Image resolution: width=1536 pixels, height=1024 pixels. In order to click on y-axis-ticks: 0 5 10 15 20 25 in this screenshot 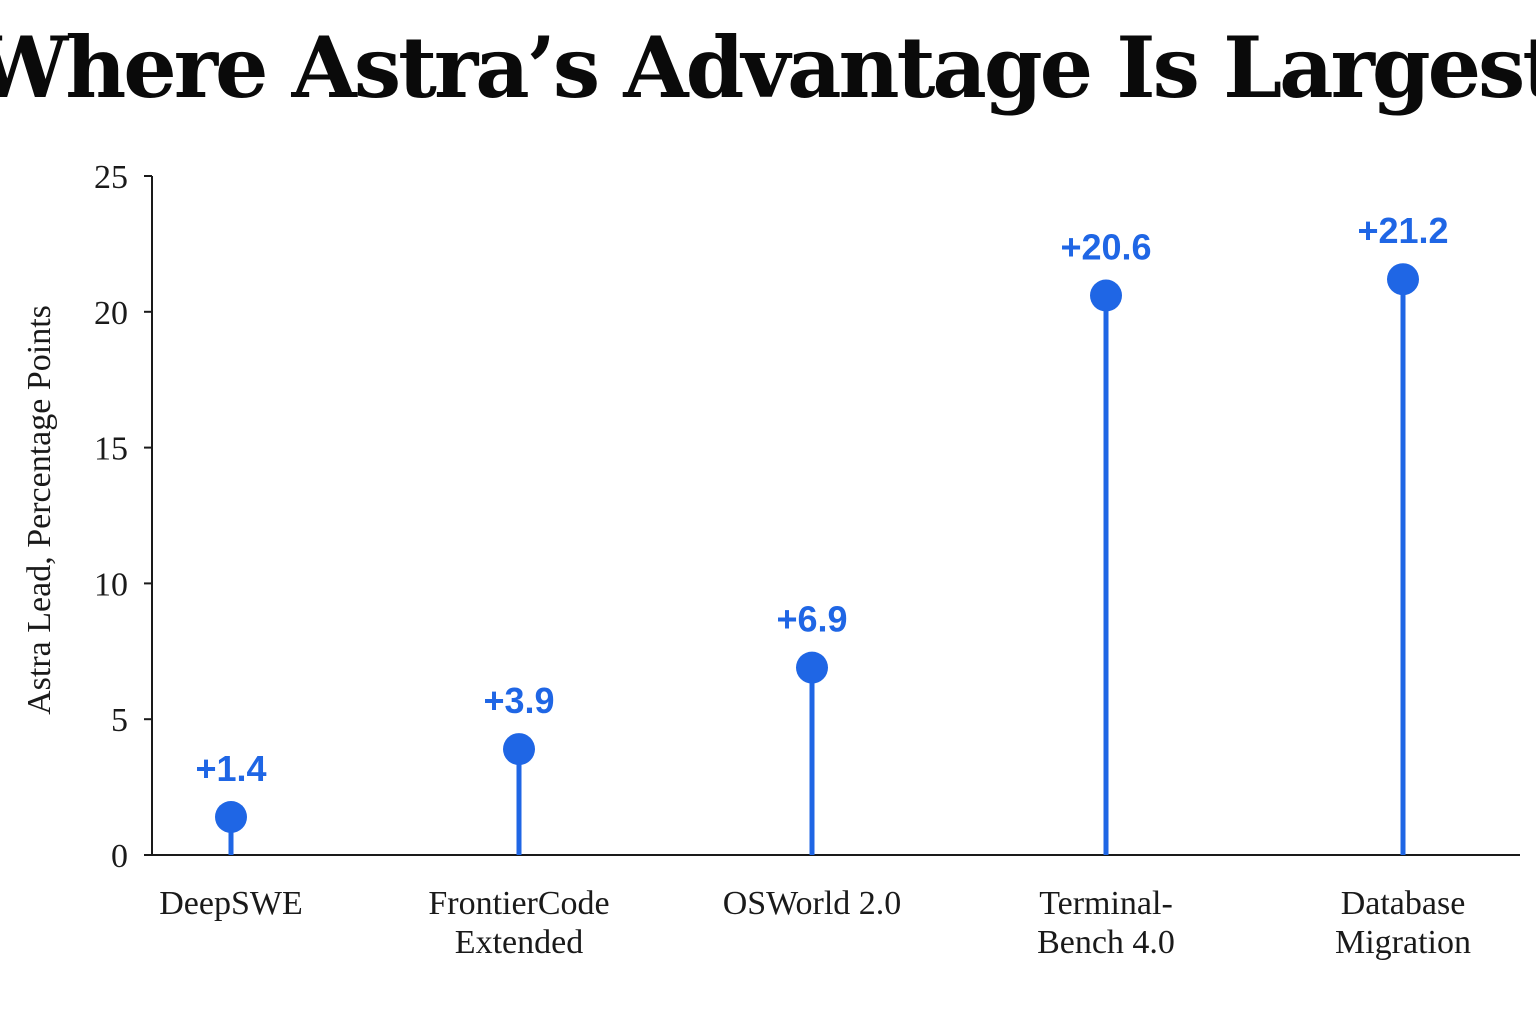, I will do `click(123, 517)`.